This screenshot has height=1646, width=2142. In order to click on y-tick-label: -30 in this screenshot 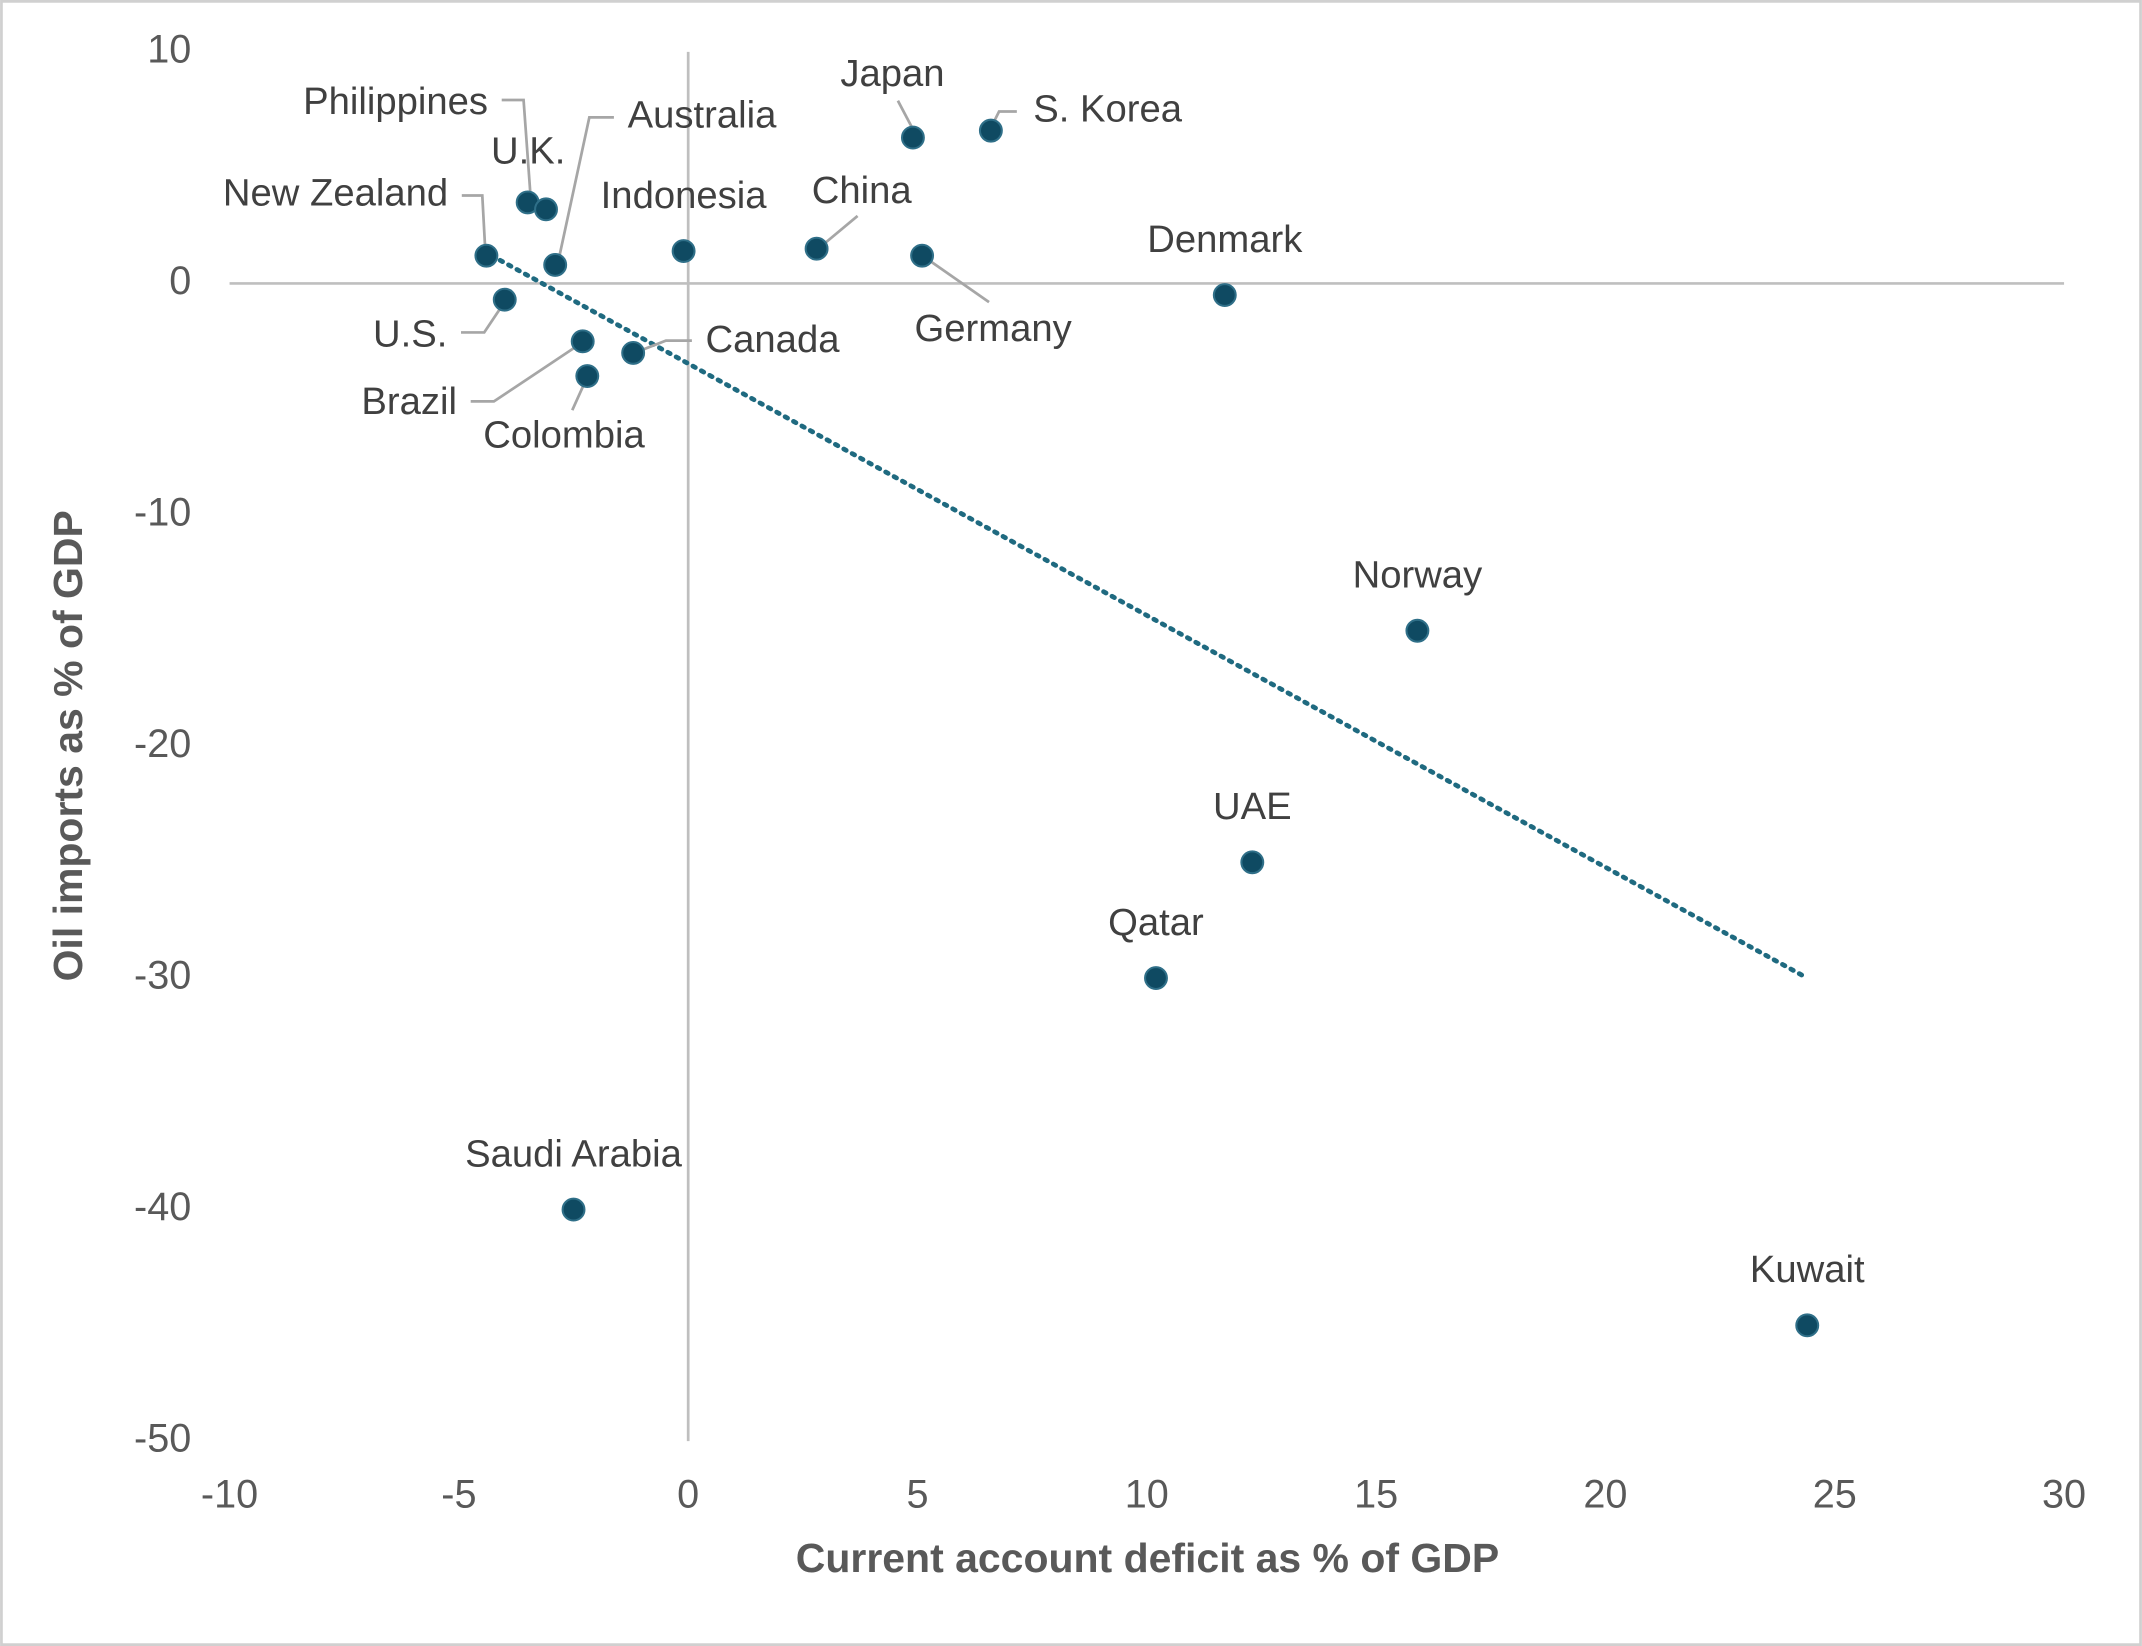, I will do `click(162, 976)`.